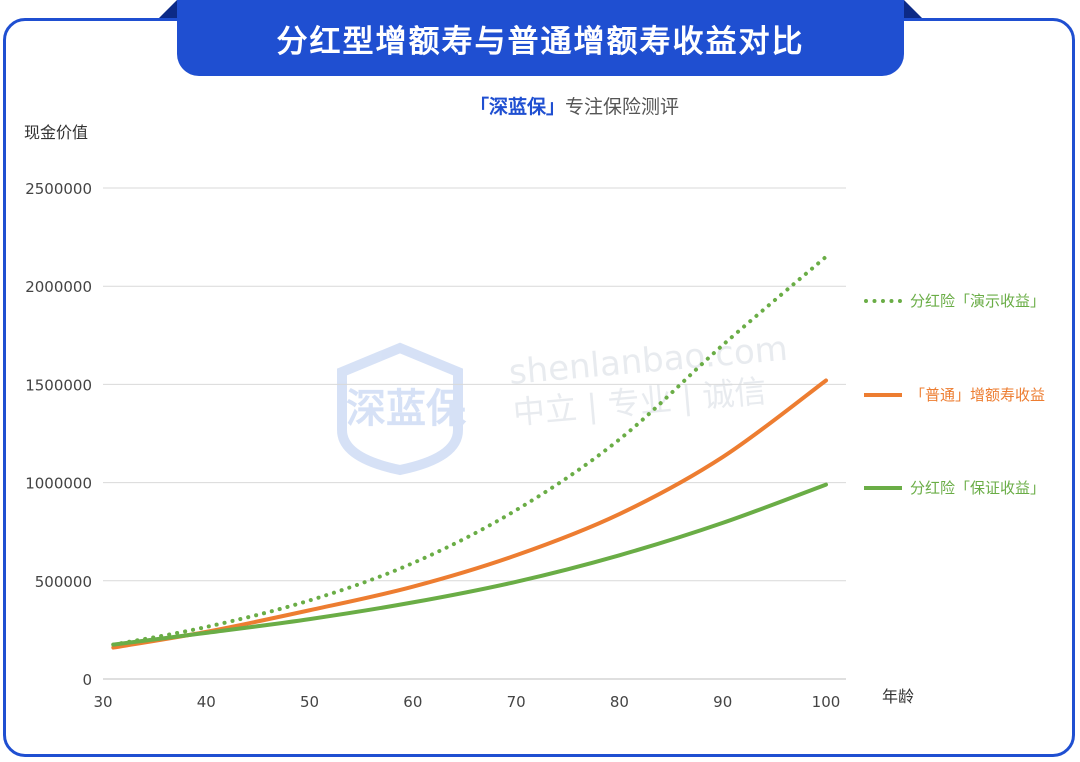 The width and height of the screenshot is (1080, 762). What do you see at coordinates (540, 38) in the screenshot?
I see `chart-title: 分红型增额寿与普通增额寿收益对比` at bounding box center [540, 38].